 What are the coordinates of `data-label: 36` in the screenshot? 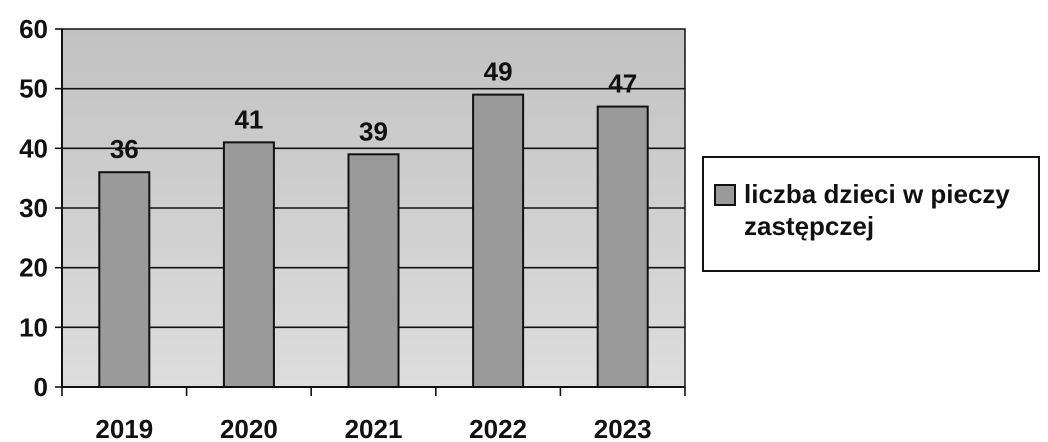 It's located at (124, 149).